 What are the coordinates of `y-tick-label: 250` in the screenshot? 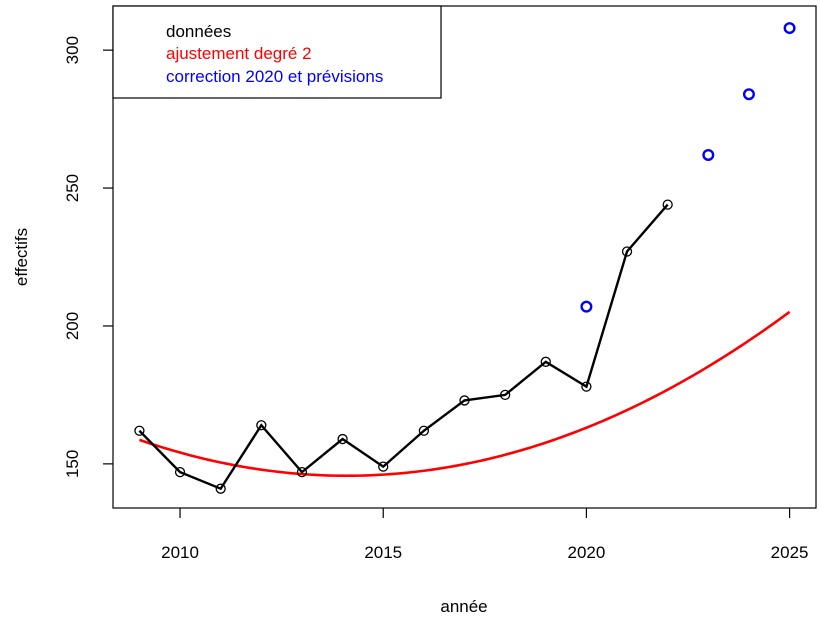 It's located at (72, 188).